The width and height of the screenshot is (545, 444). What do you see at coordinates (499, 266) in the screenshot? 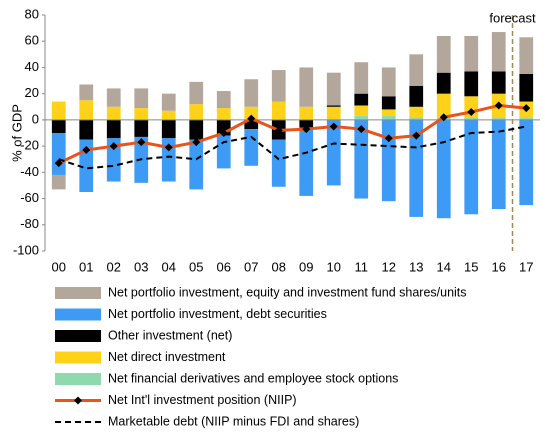
I see `x-tick-label: 16` at bounding box center [499, 266].